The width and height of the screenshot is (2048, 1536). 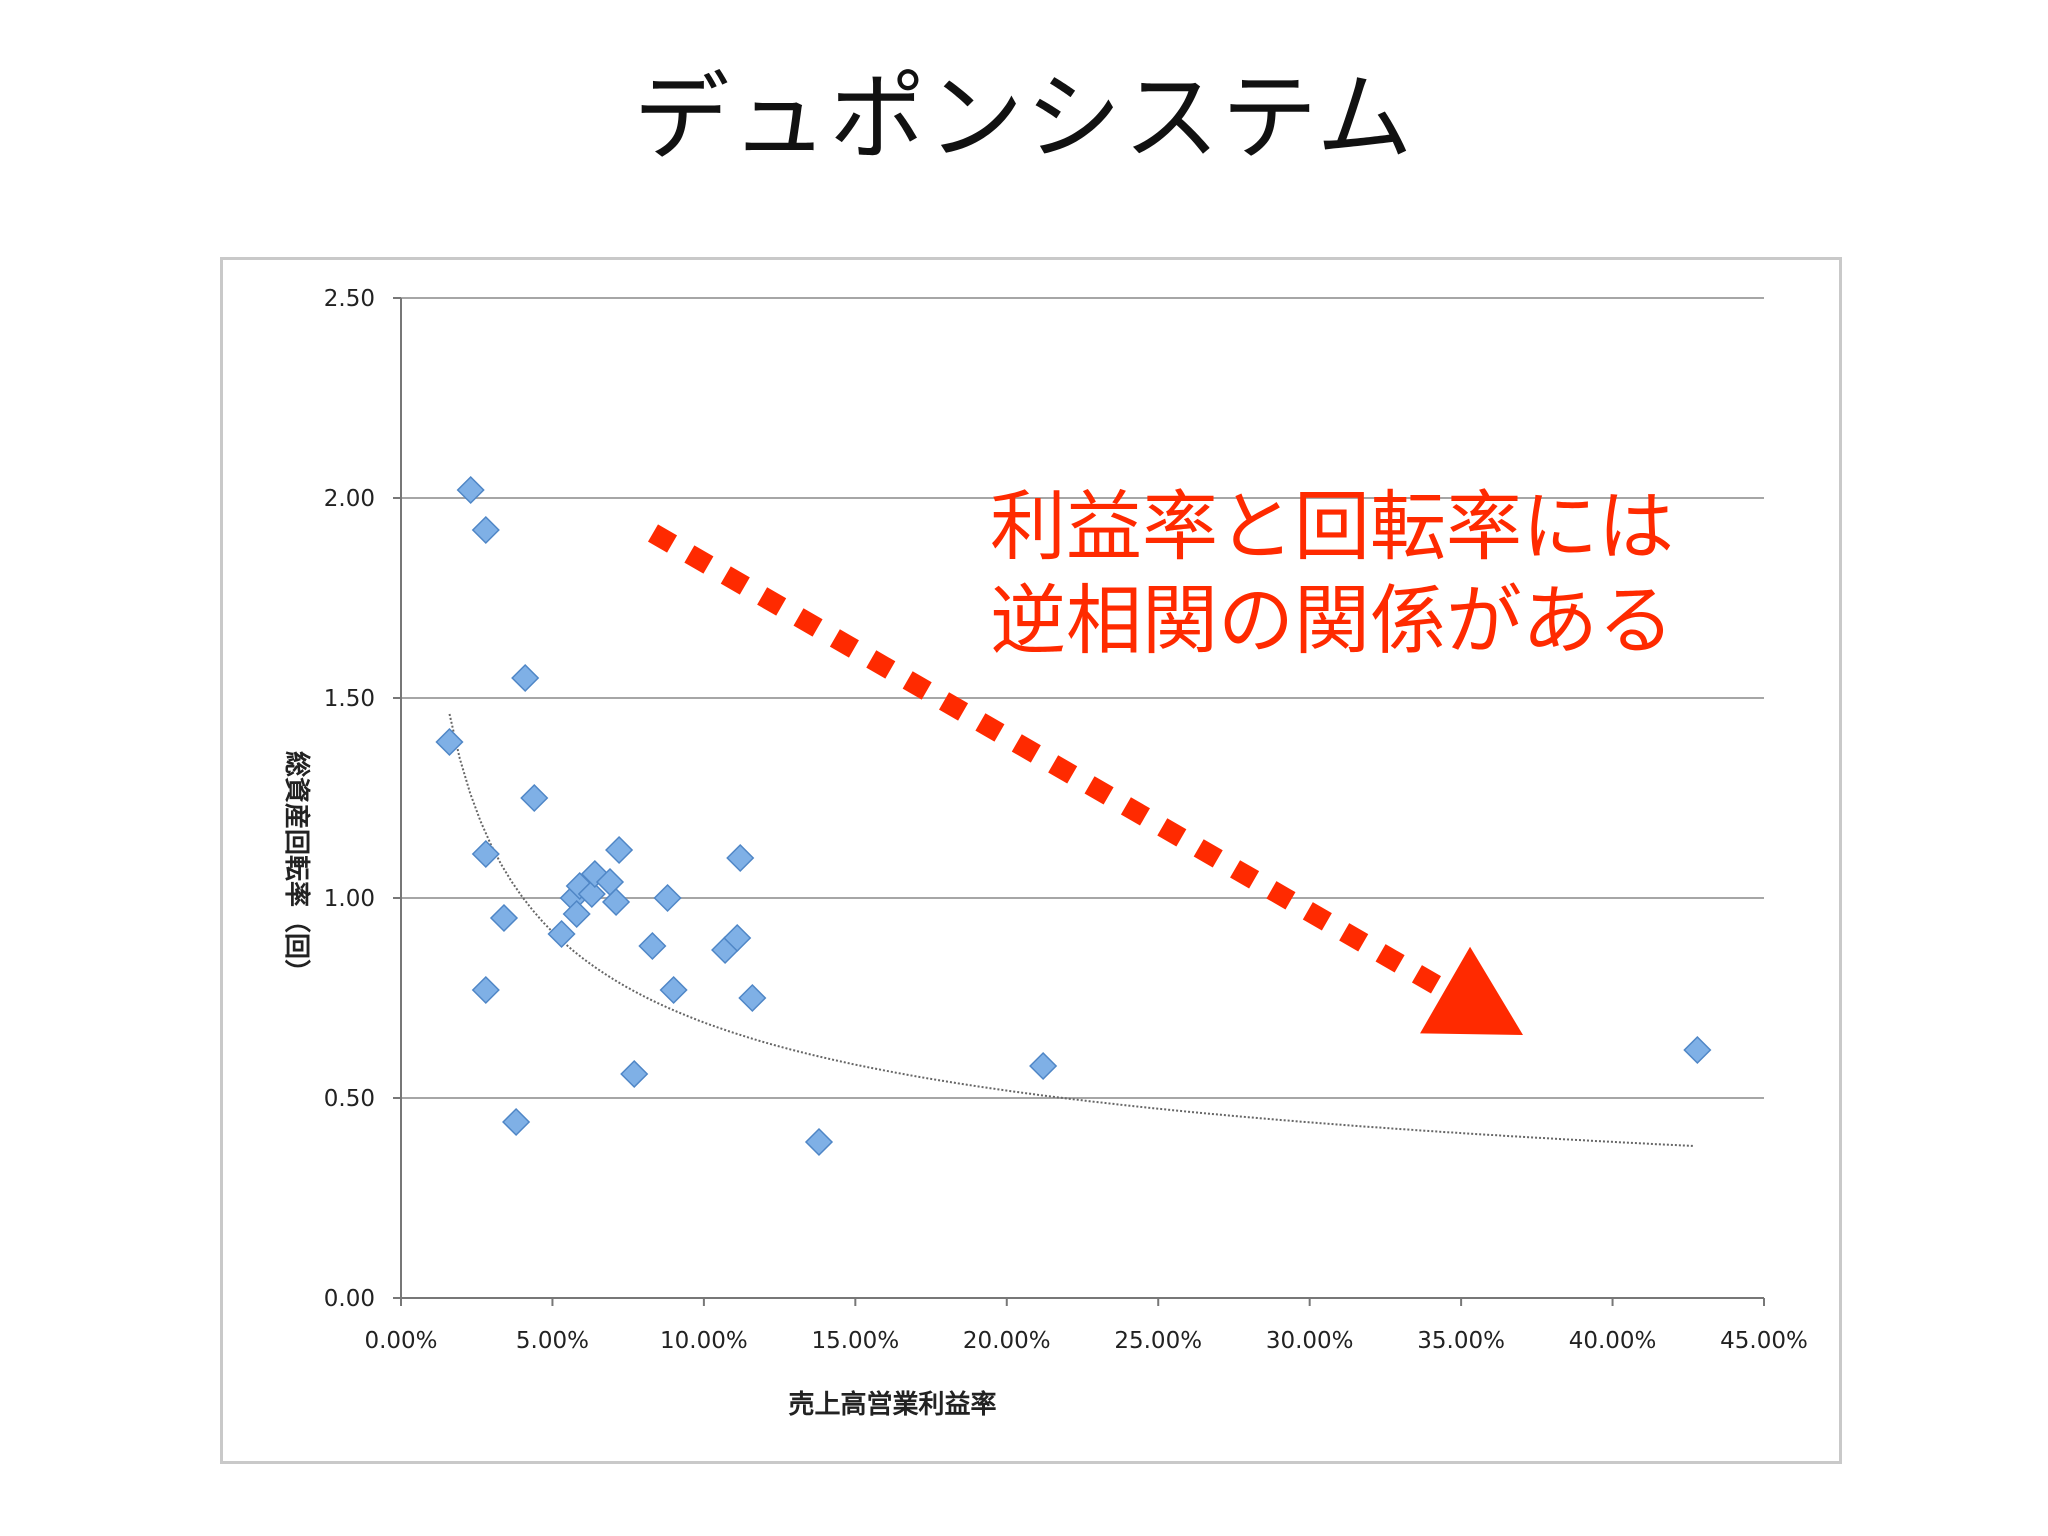 I want to click on y-tick-label-4: 2.00, so click(x=349, y=499).